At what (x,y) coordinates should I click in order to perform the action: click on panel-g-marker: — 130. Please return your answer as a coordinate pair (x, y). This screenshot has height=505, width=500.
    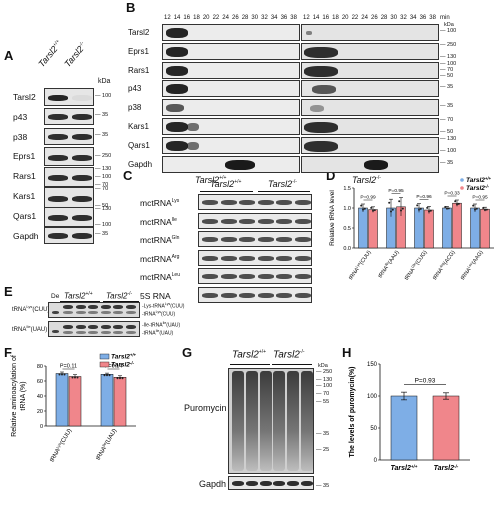
    Looking at the image, I should click on (324, 380).